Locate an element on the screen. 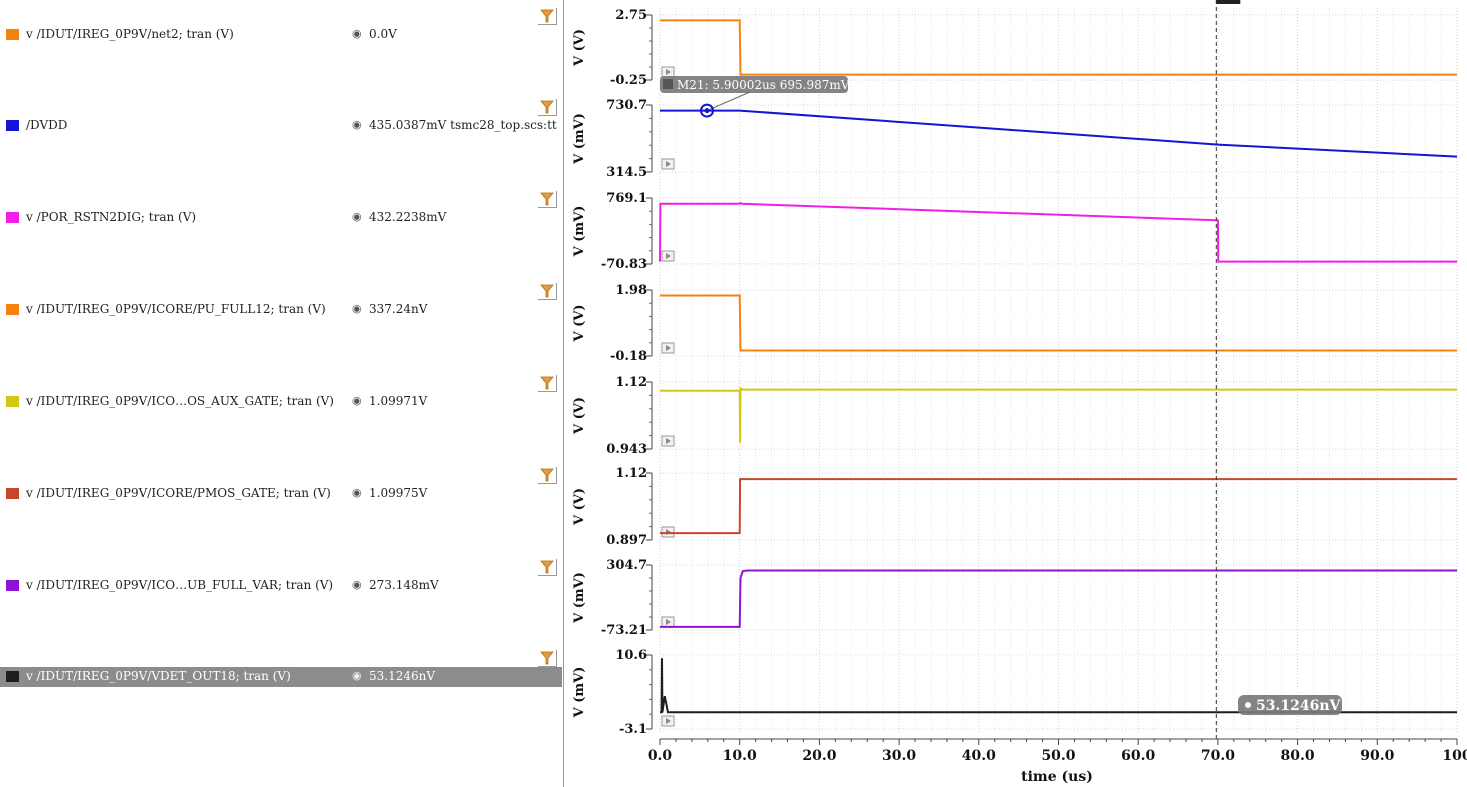  cursor-value-dot is located at coordinates (1248, 705).